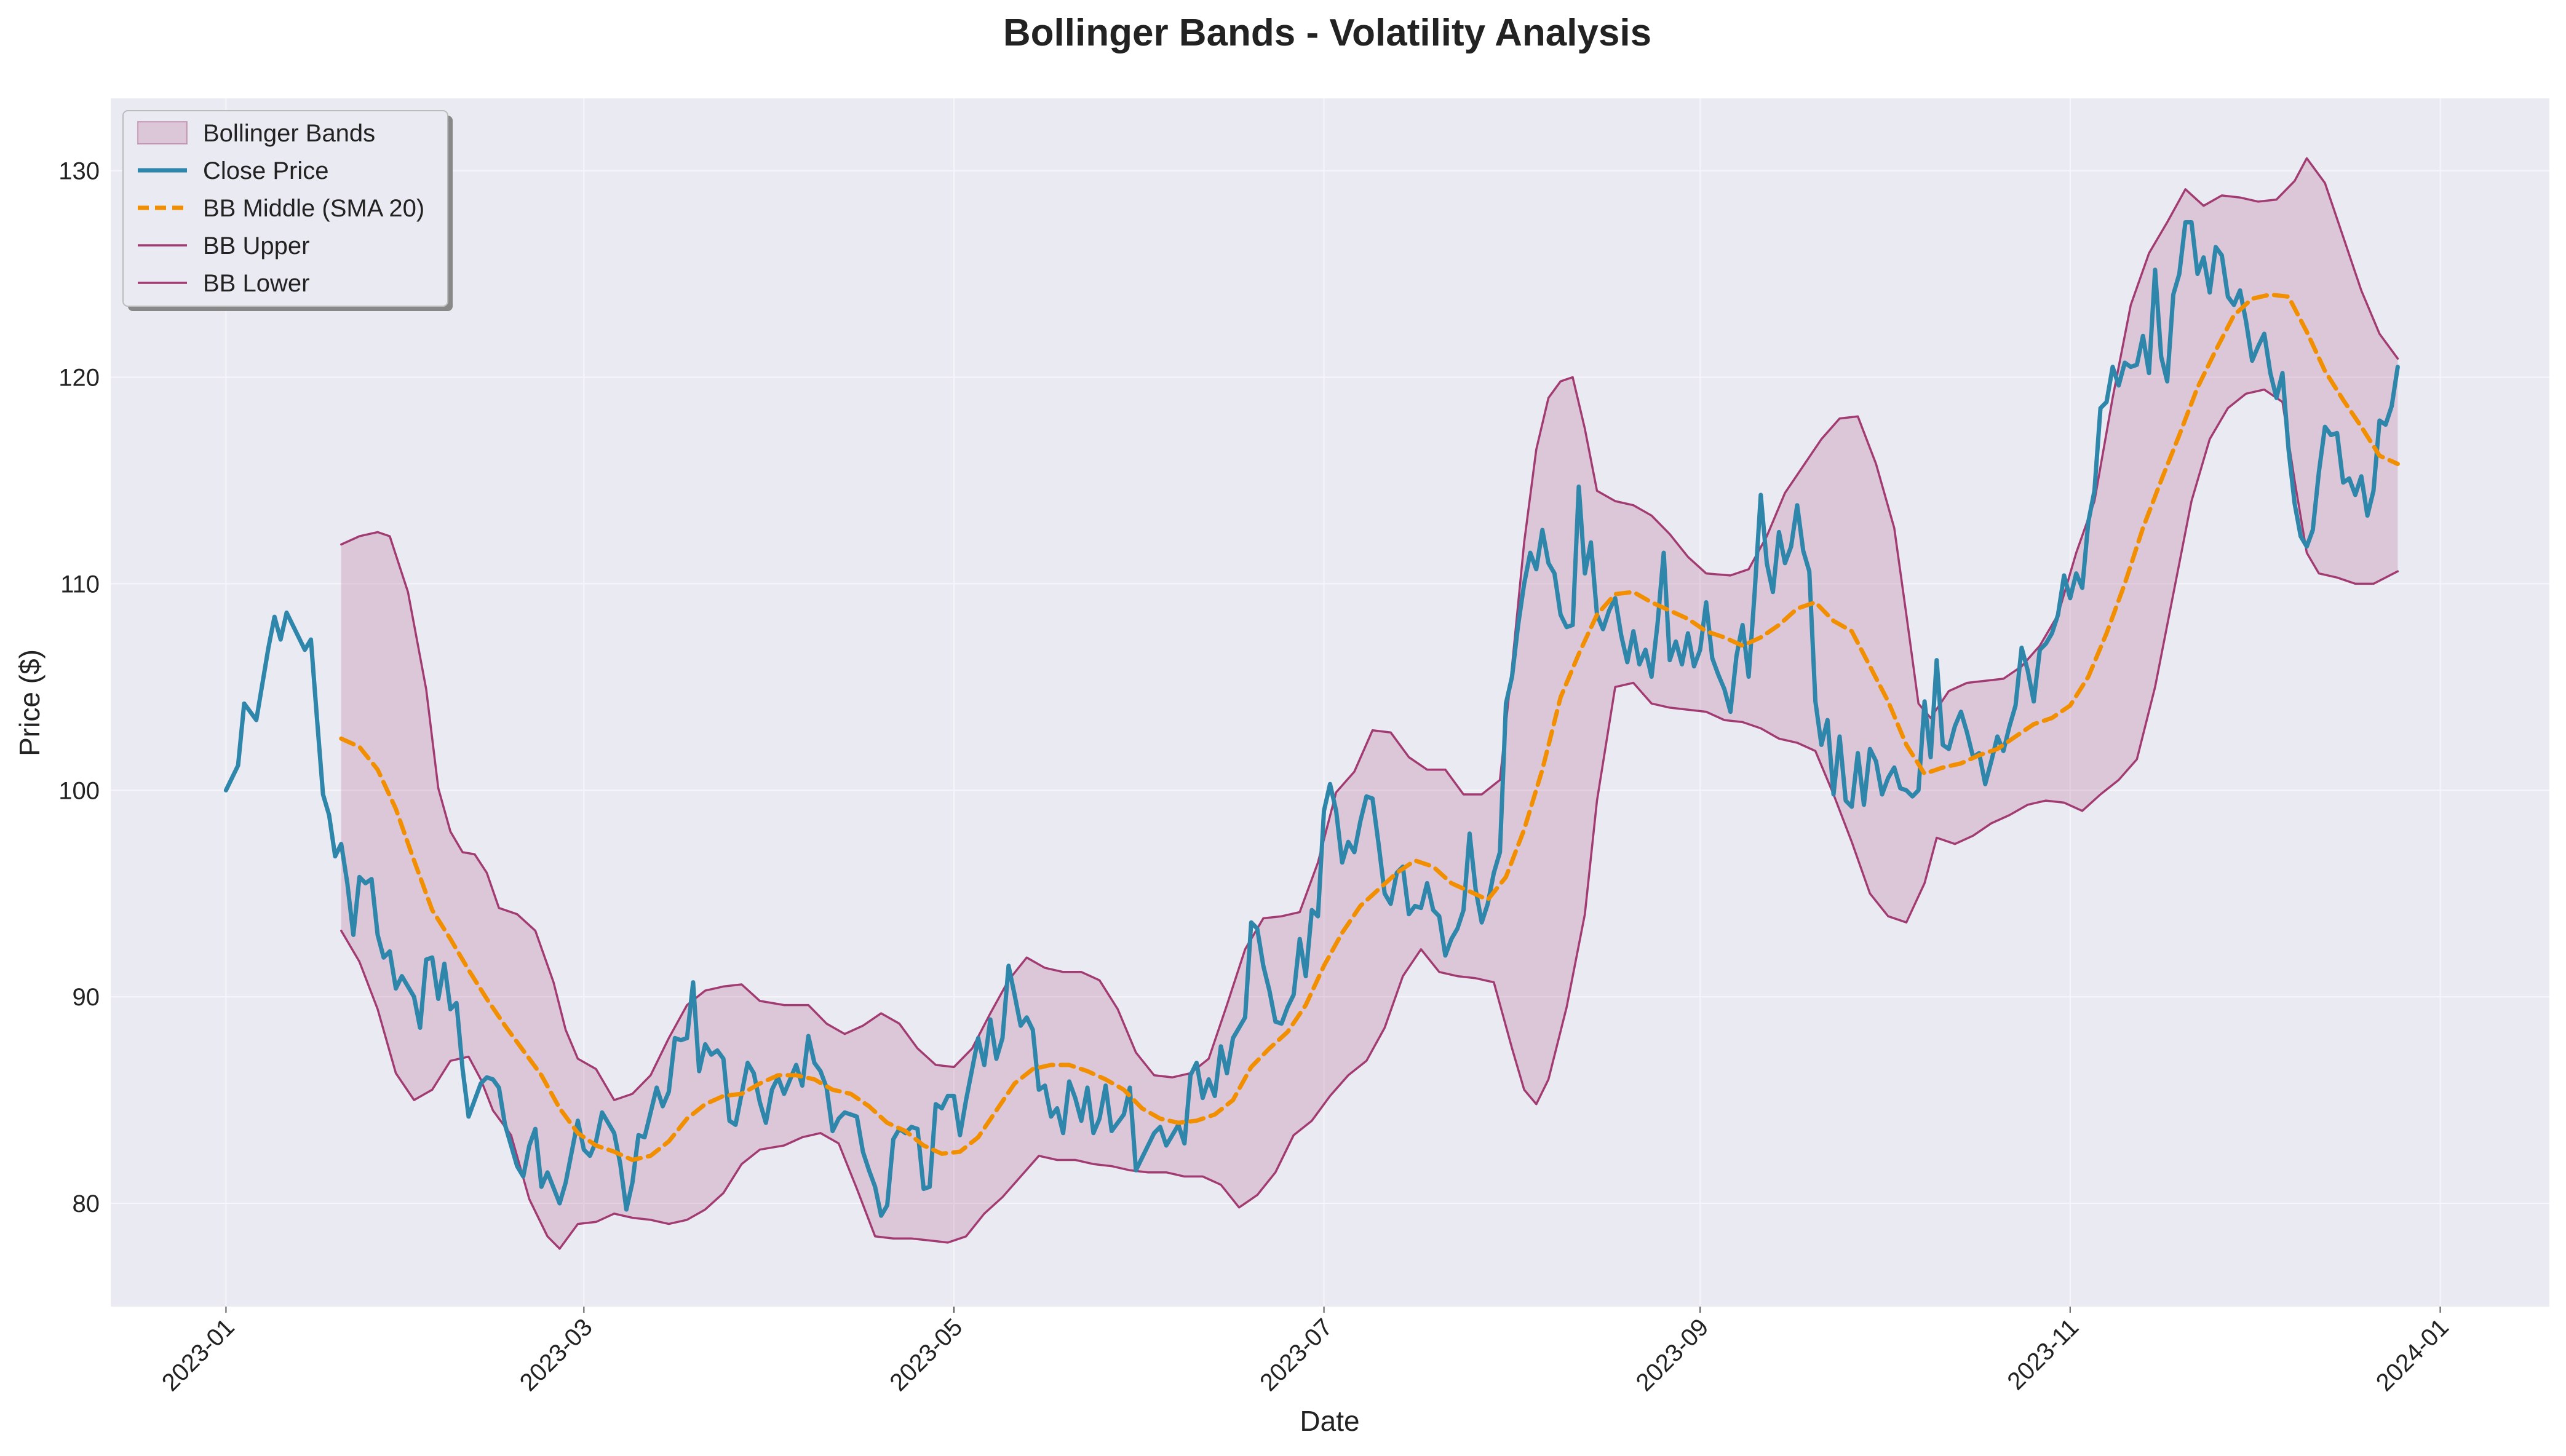  What do you see at coordinates (1327, 33) in the screenshot?
I see `chart-title: Bollinger Bands - Volatility Analysis` at bounding box center [1327, 33].